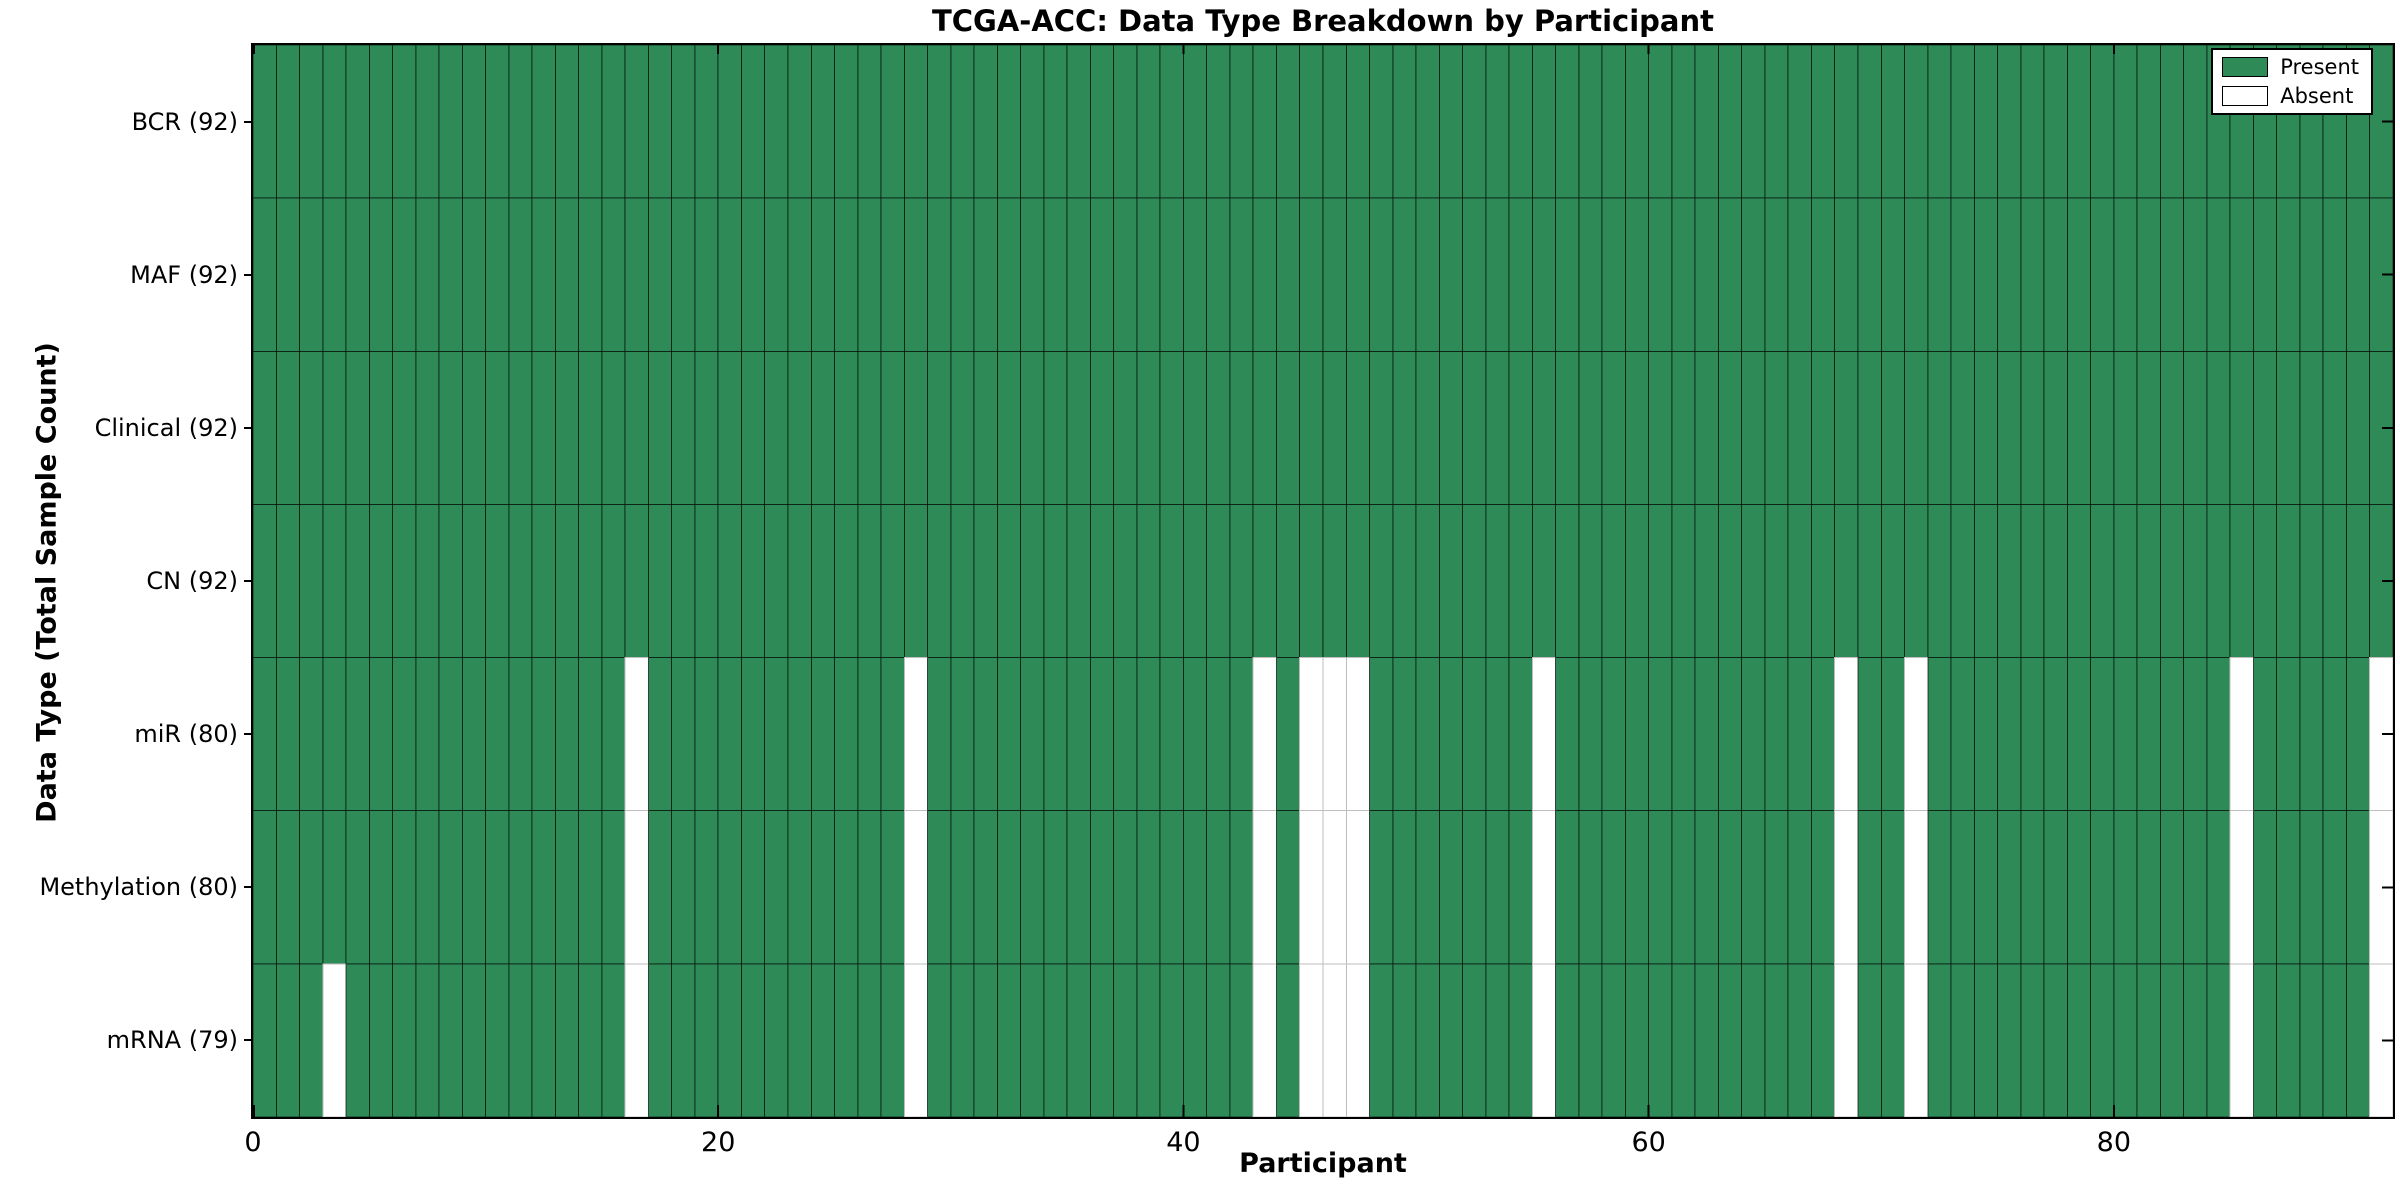 Image resolution: width=2400 pixels, height=1200 pixels. What do you see at coordinates (1323, 1163) in the screenshot?
I see `x-axis-label: Participant` at bounding box center [1323, 1163].